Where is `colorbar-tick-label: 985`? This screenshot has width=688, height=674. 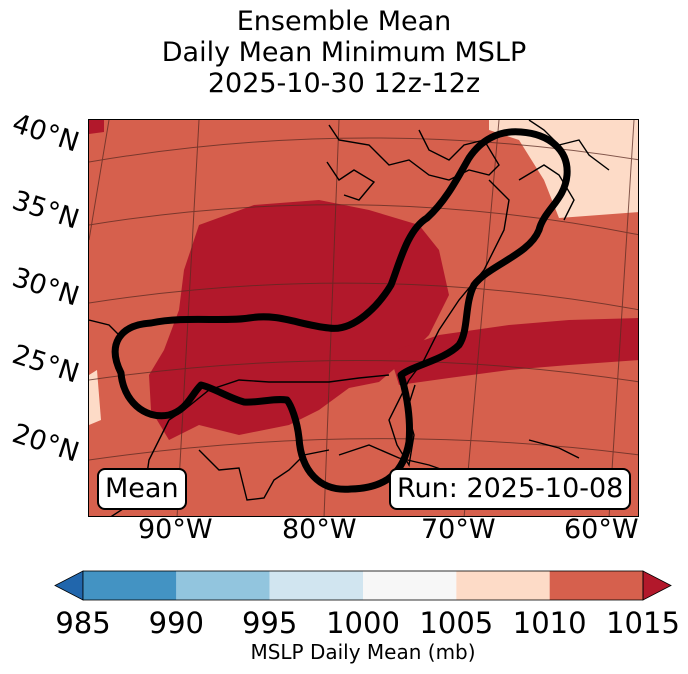
colorbar-tick-label: 985 is located at coordinates (83, 623).